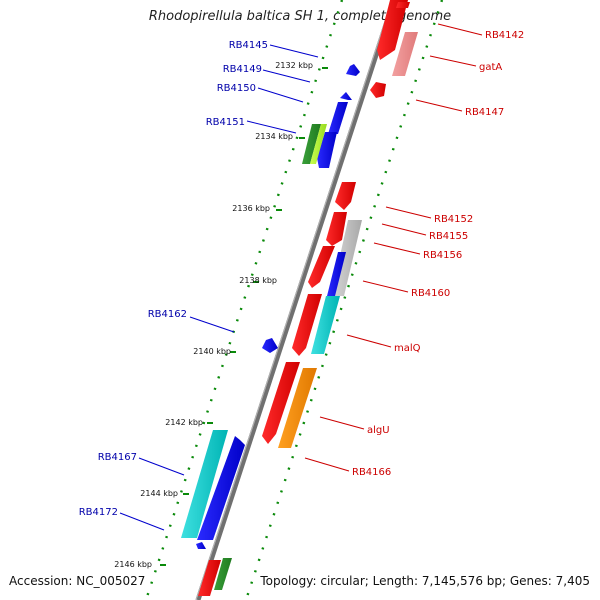 This screenshot has width=600, height=600. Describe the element at coordinates (480, 32) in the screenshot. I see `gene-label-rb4142: RB4142` at that location.